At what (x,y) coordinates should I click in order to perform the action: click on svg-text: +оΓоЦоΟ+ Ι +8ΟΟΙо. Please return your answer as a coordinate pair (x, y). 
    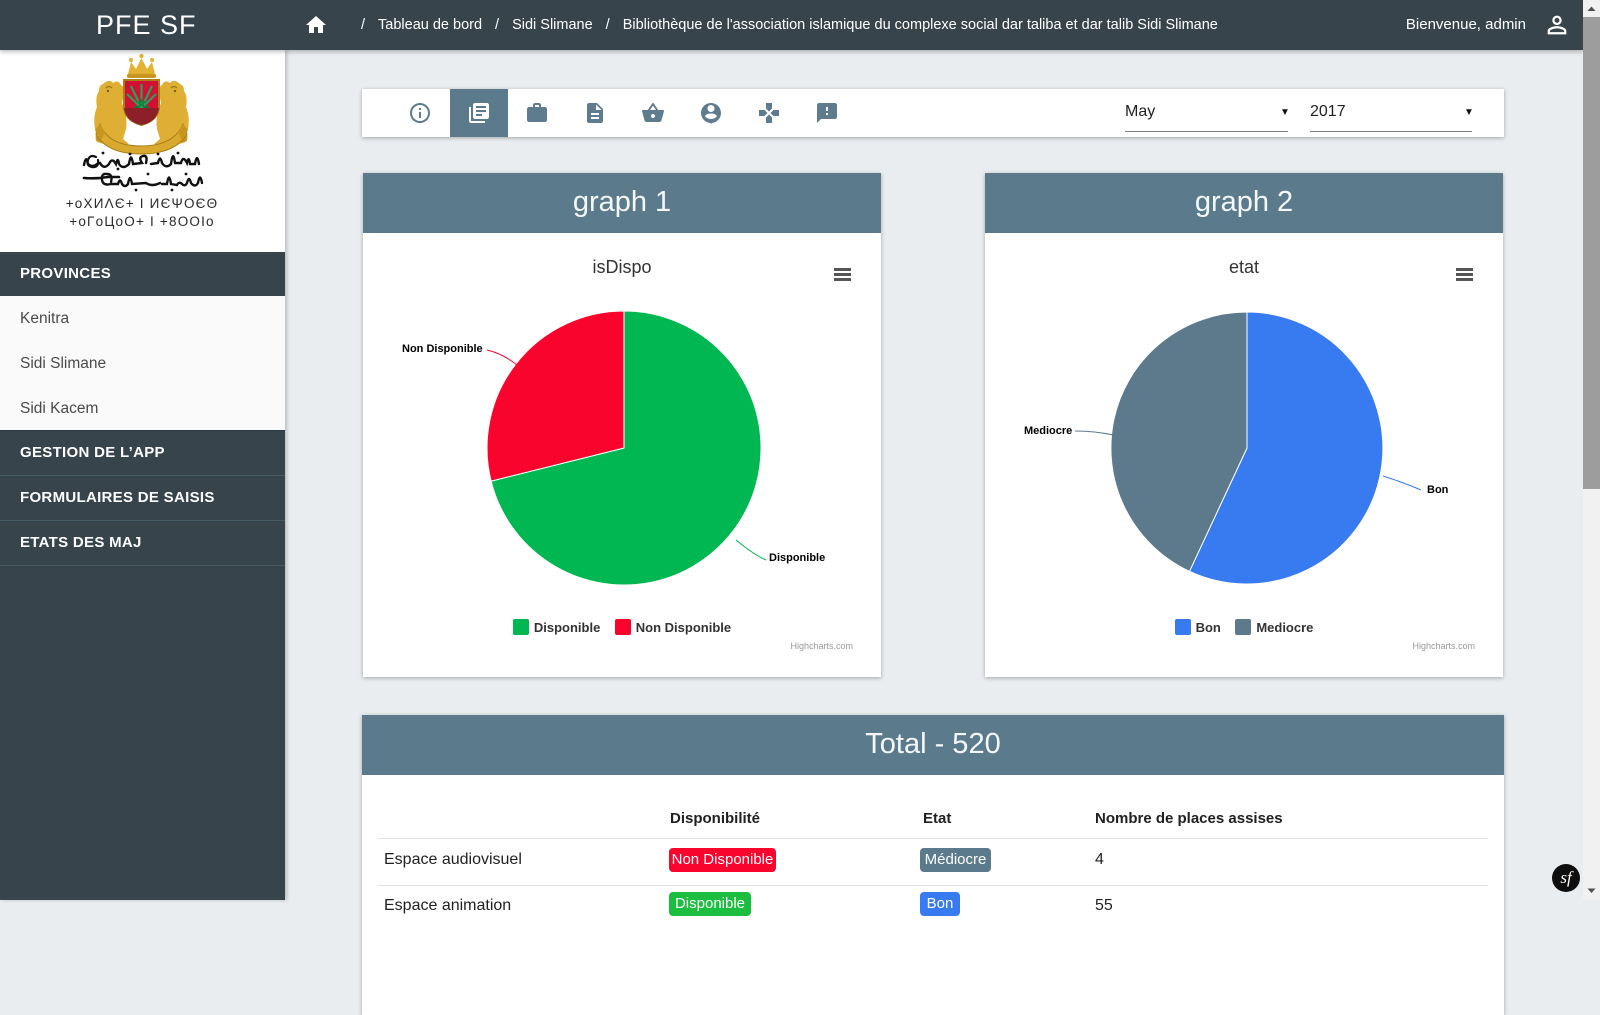
    Looking at the image, I should click on (142, 221).